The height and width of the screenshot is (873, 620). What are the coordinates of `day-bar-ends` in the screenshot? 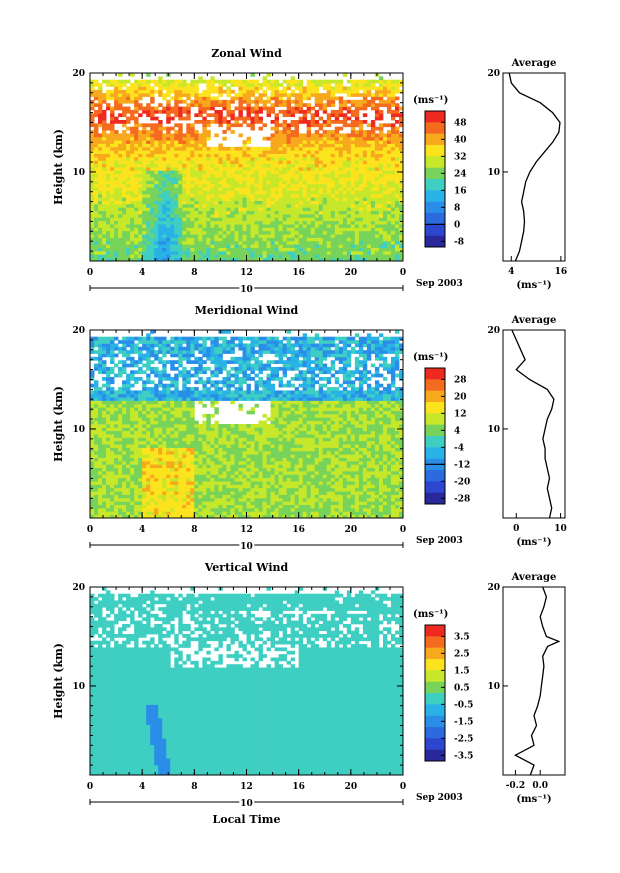 It's located at (246, 288).